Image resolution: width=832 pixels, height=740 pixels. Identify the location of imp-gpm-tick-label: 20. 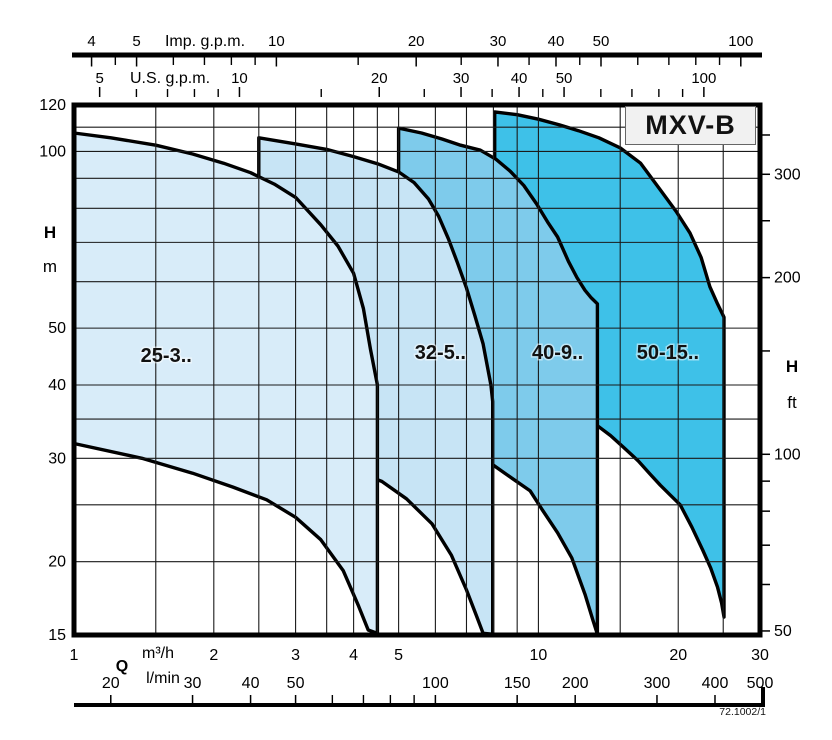
(416, 41).